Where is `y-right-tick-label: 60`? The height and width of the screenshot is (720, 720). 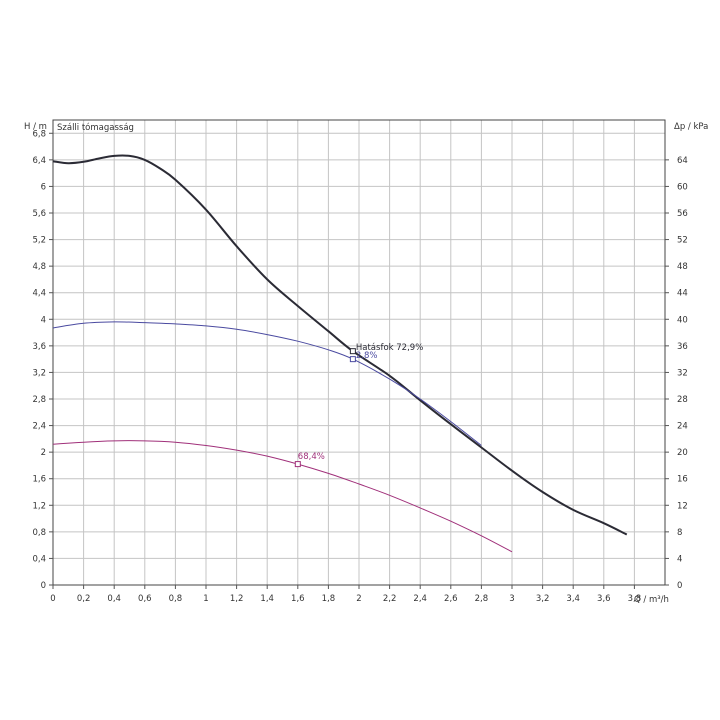 y-right-tick-label: 60 is located at coordinates (682, 187).